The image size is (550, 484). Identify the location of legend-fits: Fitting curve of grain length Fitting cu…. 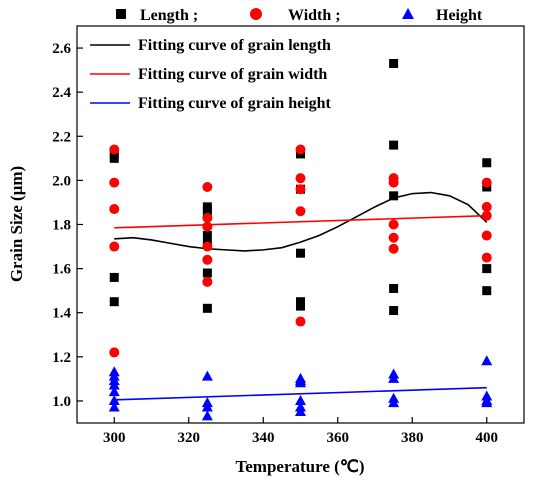
(211, 74).